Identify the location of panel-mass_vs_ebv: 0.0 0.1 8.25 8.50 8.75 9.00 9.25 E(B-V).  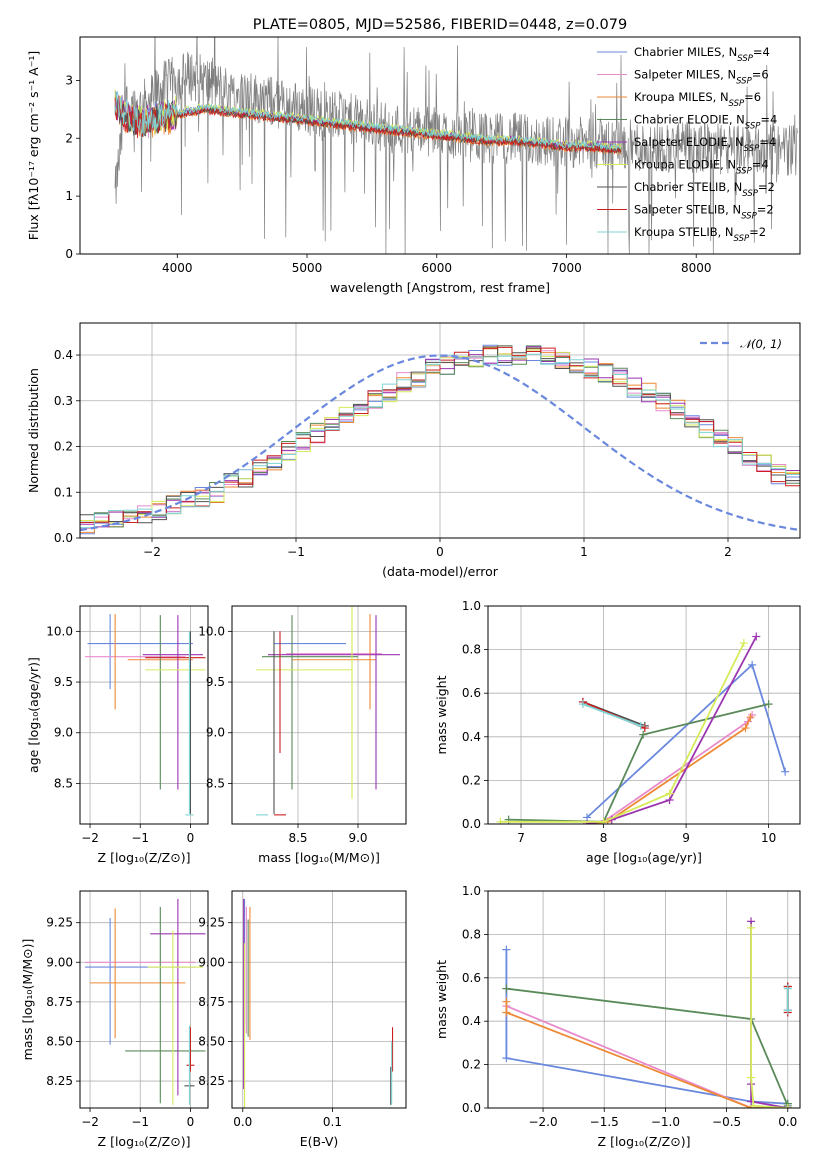
(302, 1019).